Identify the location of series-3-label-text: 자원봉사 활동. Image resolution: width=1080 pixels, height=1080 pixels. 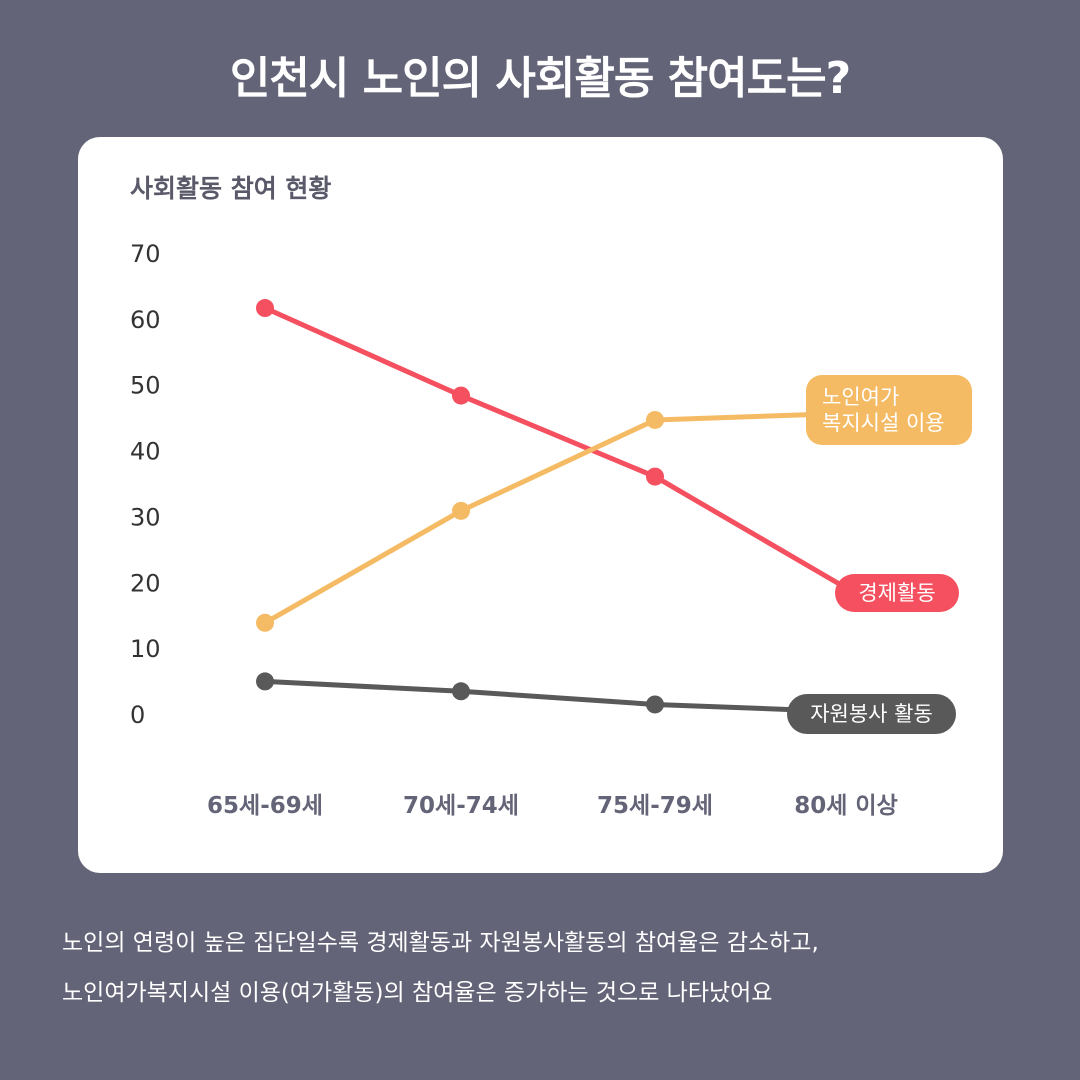
(871, 714).